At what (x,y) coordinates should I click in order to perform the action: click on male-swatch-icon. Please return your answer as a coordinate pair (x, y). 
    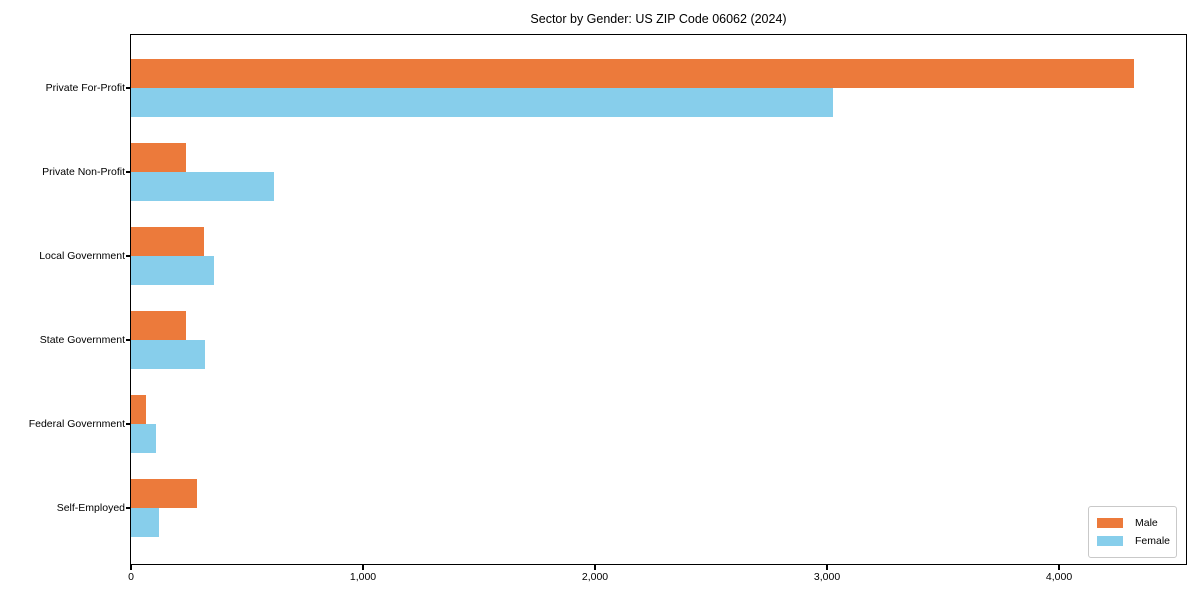
    Looking at the image, I should click on (1110, 523).